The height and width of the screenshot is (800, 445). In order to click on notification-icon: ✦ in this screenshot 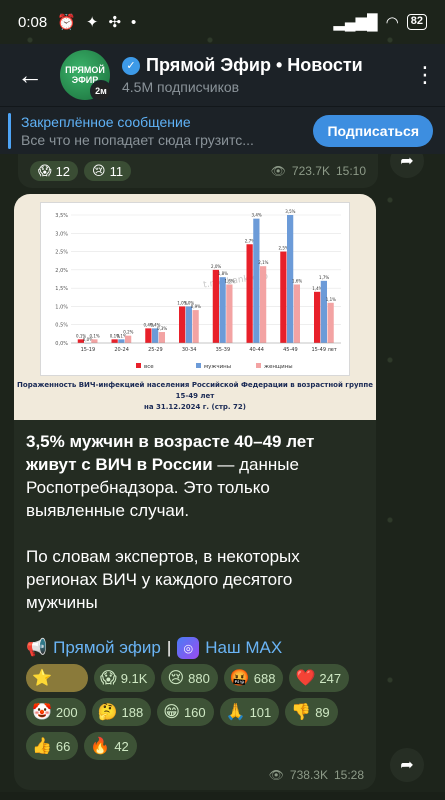, I will do `click(92, 22)`.